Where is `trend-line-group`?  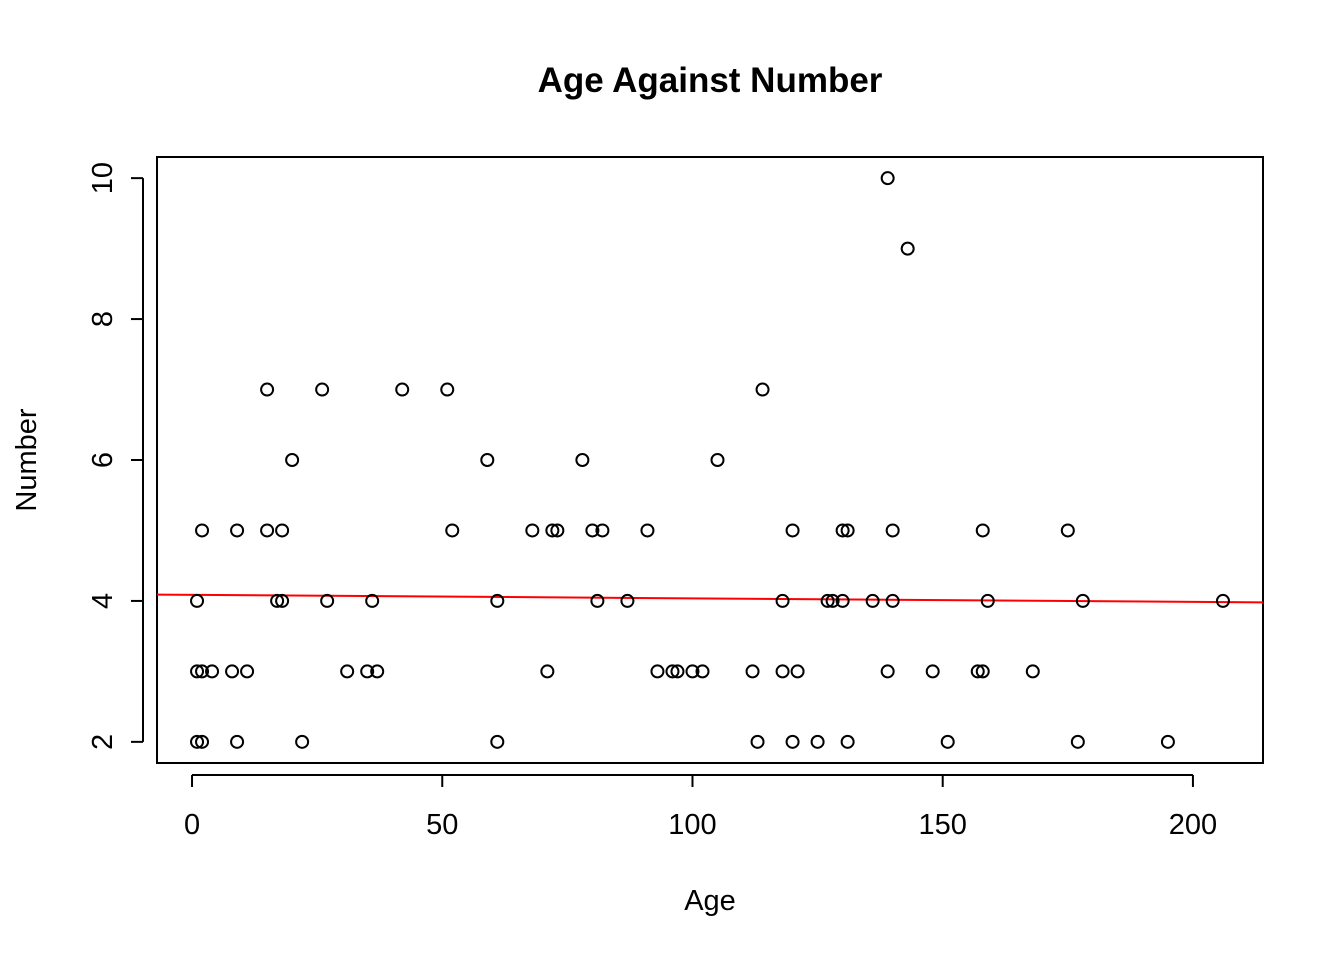 trend-line-group is located at coordinates (710, 598).